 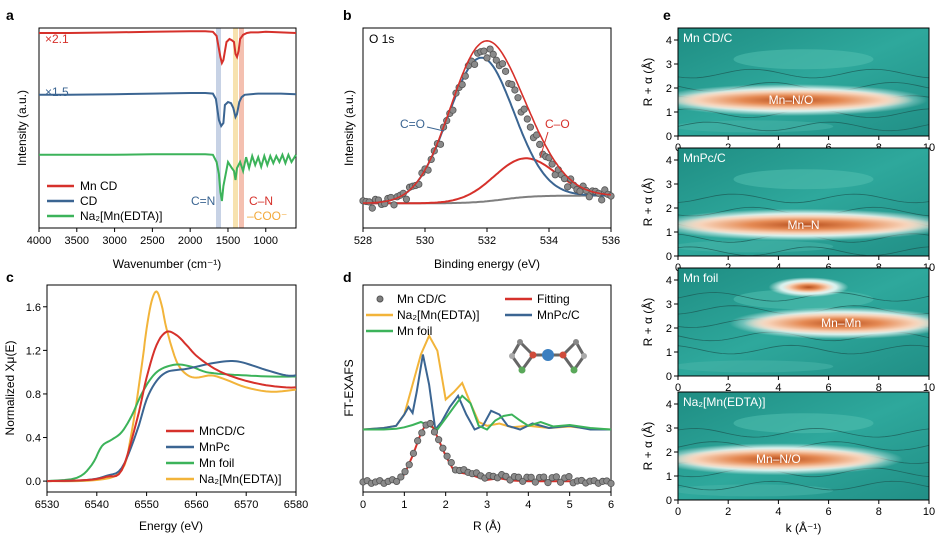 I want to click on series-line-cd, so click(x=168, y=110).